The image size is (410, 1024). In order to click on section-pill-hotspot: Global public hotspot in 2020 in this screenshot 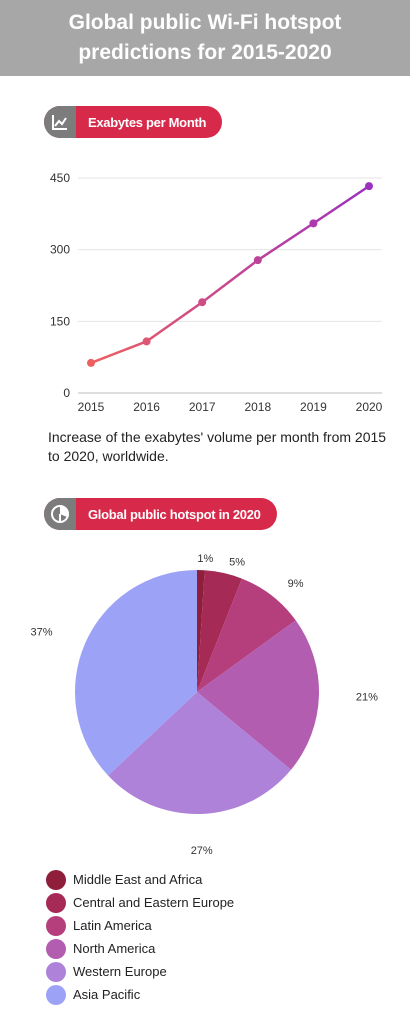, I will do `click(160, 514)`.